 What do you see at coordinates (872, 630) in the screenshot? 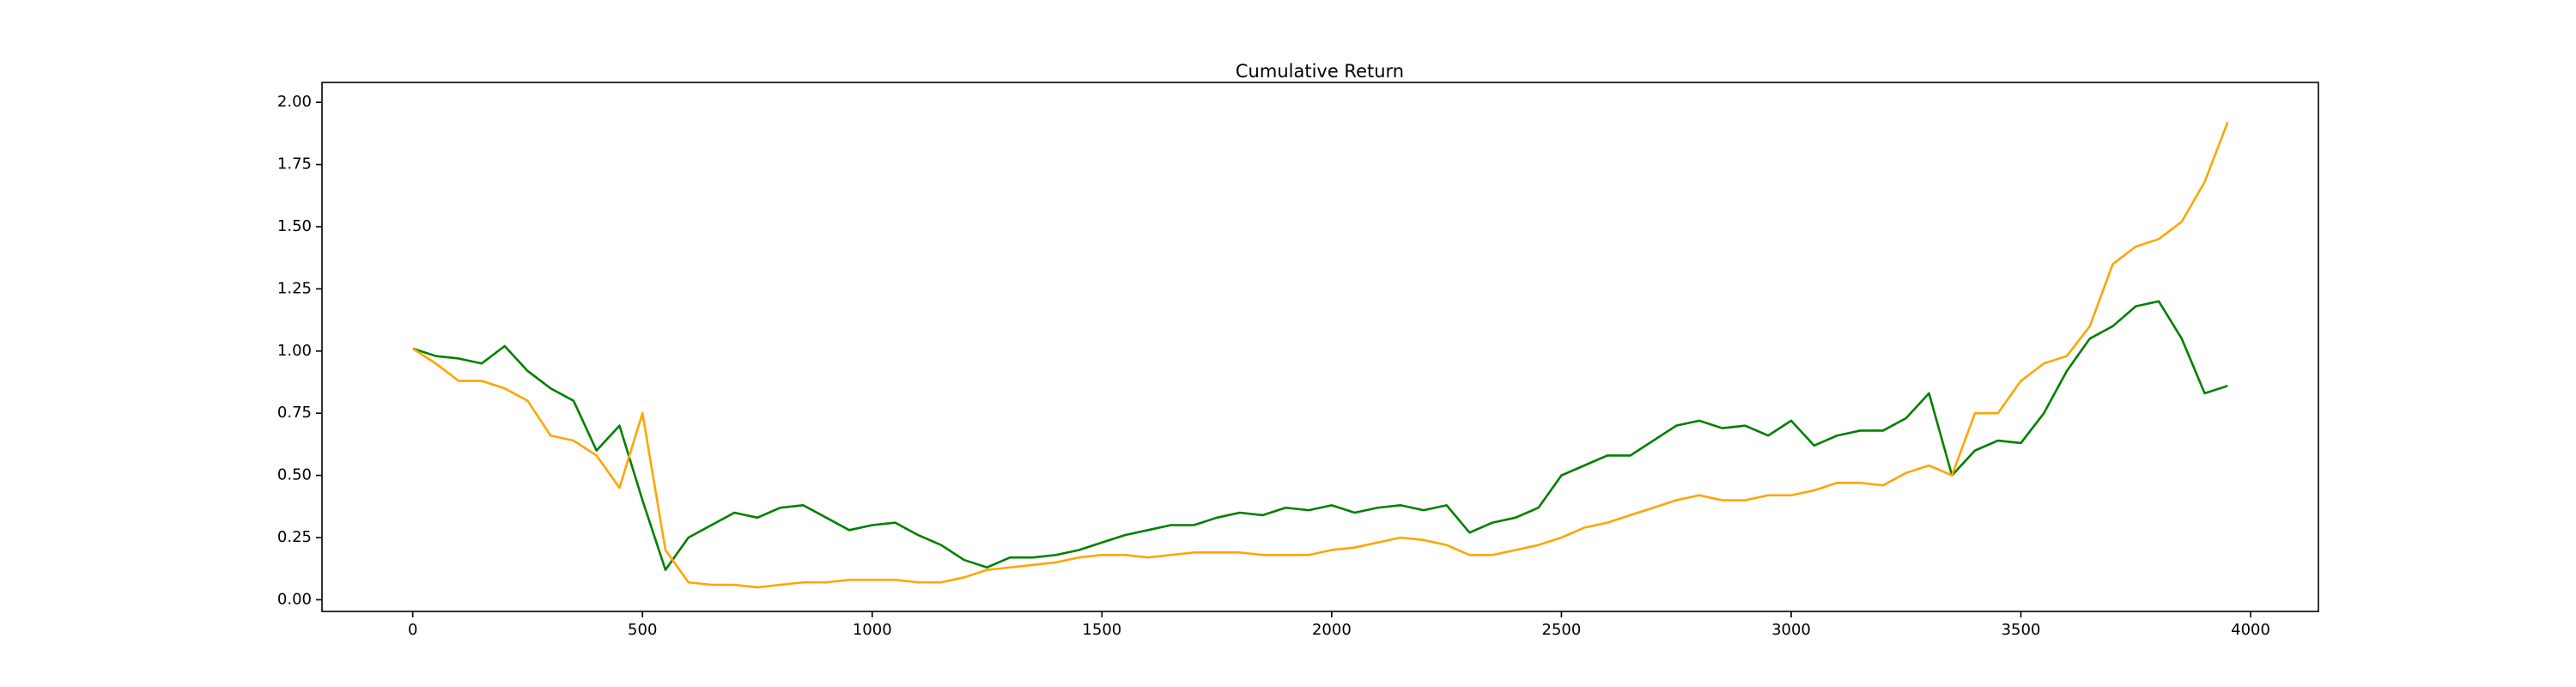
I see `x-tick-label: 1000` at bounding box center [872, 630].